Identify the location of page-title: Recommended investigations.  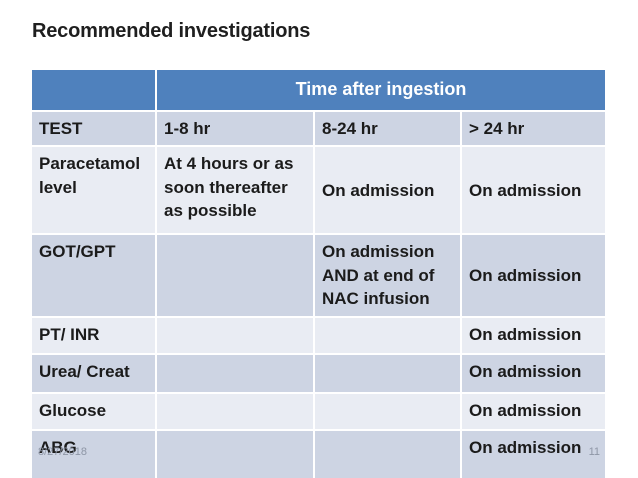
(171, 31).